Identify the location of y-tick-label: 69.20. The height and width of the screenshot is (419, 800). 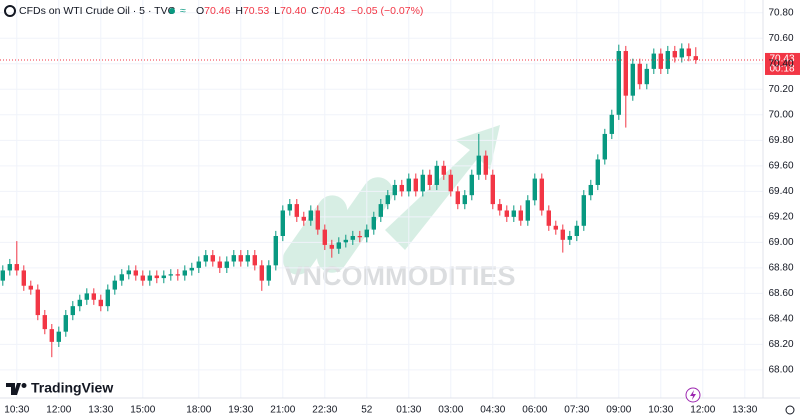
(780, 216).